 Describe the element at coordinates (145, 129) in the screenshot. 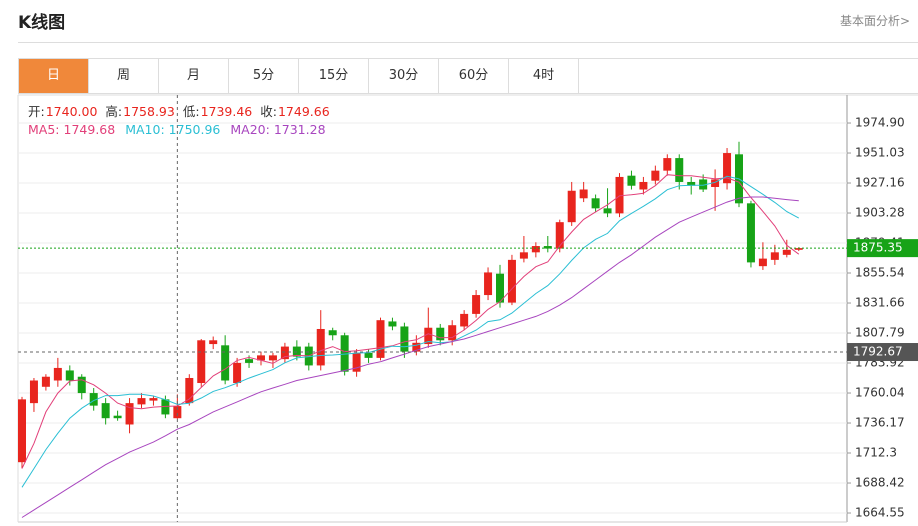

I see `ma-label: MA10:` at that location.